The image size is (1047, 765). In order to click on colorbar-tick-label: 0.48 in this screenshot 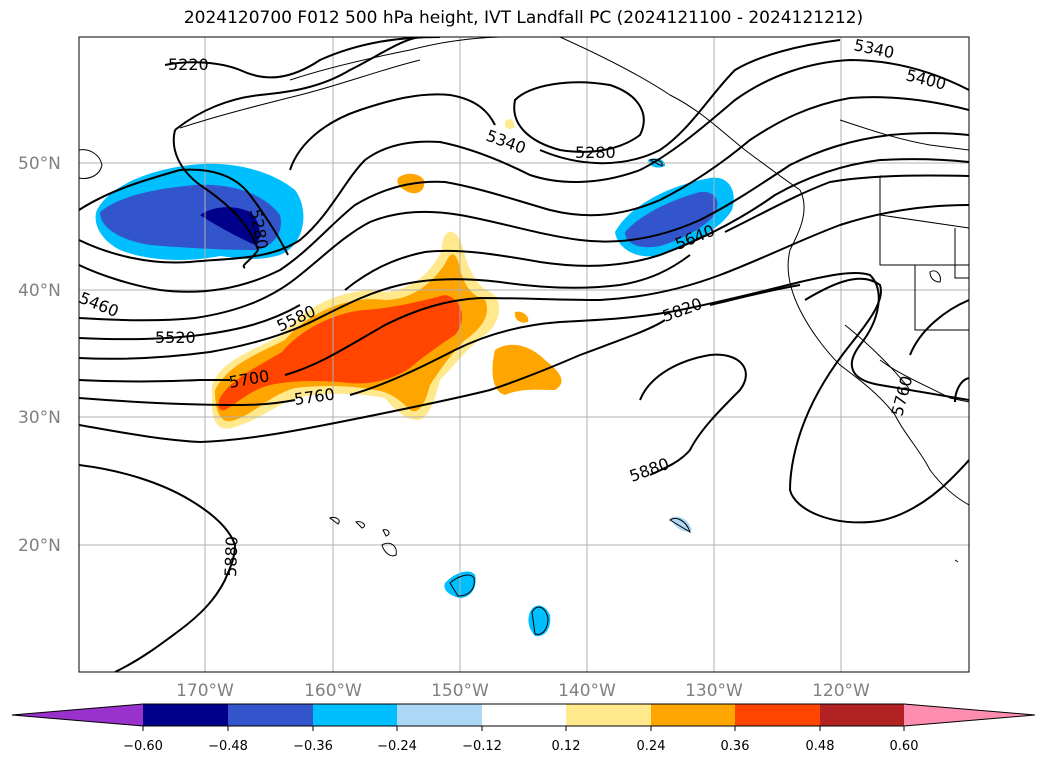, I will do `click(820, 746)`.